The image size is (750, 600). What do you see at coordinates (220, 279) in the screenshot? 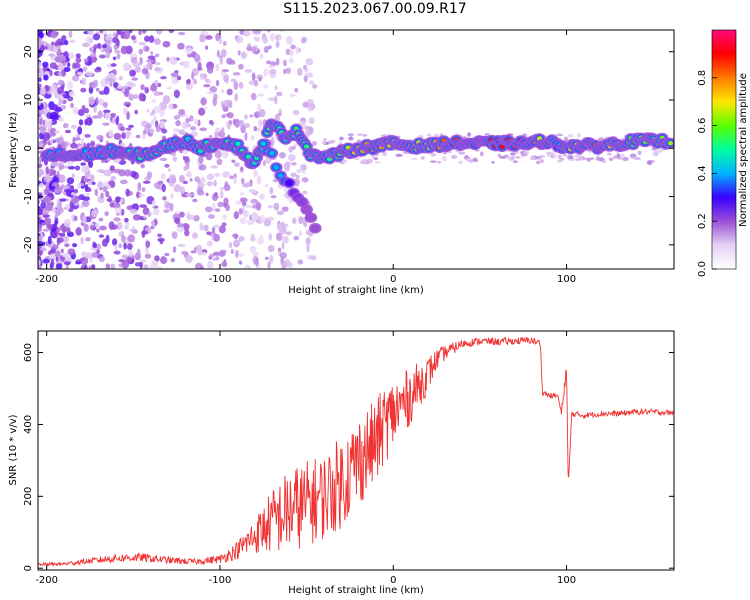
I see `x-tick-label: -100` at bounding box center [220, 279].